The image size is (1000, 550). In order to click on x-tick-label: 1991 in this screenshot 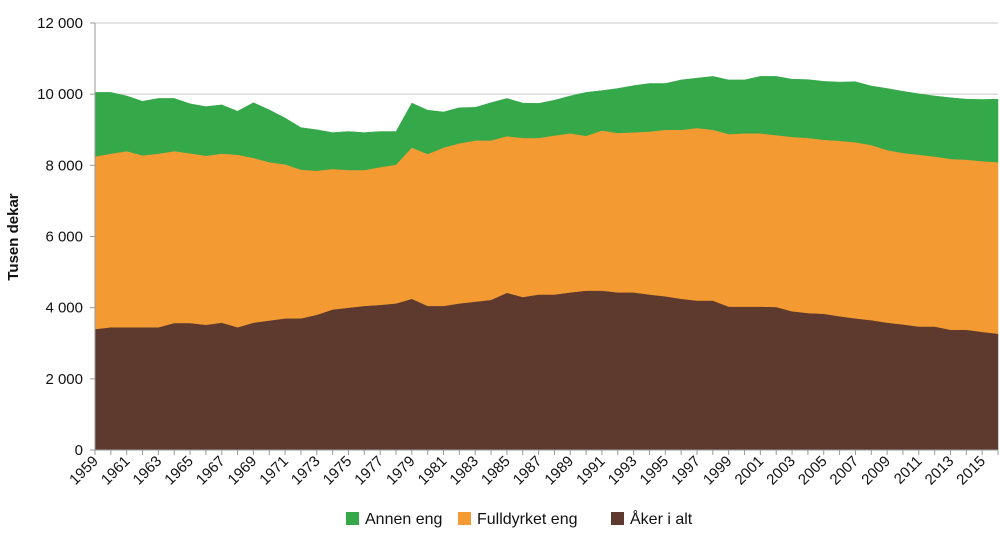, I will do `click(591, 471)`.